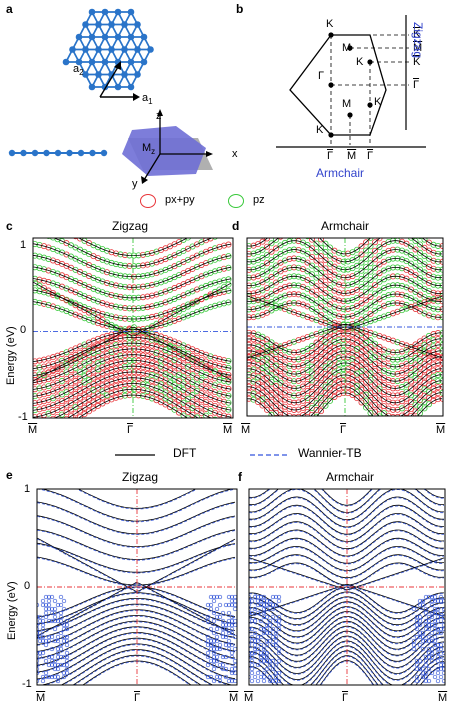  Describe the element at coordinates (352, 156) in the screenshot. I see `bz-bottom-m: M` at that location.